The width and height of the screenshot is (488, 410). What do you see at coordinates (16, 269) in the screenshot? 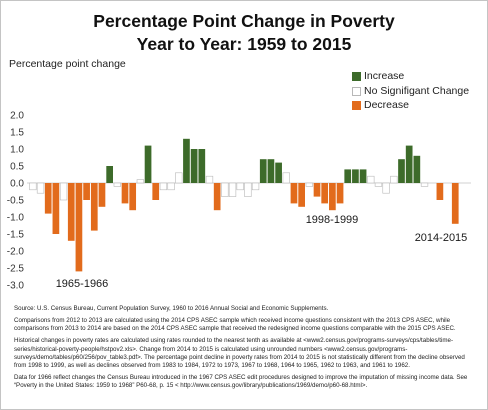
I see `y-tick-label: -2.5` at bounding box center [16, 269].